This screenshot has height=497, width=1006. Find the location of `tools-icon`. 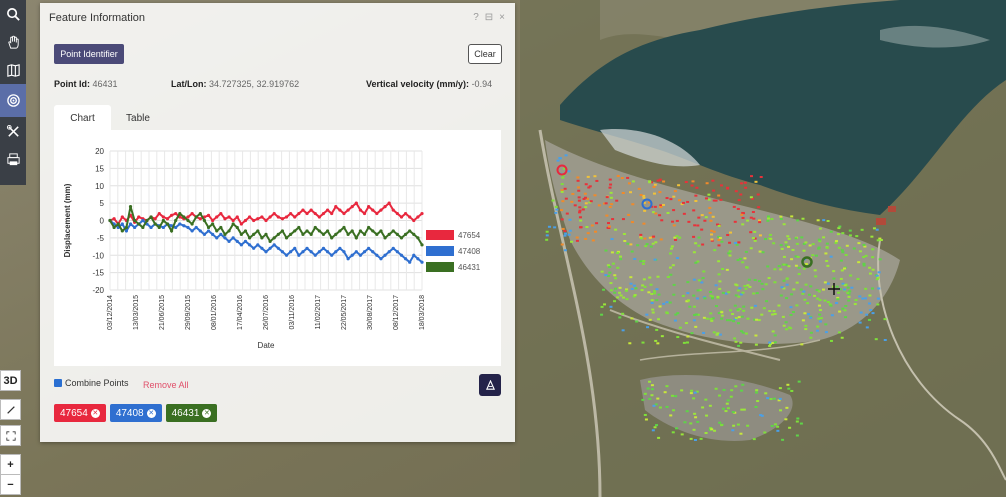

tools-icon is located at coordinates (13, 131).